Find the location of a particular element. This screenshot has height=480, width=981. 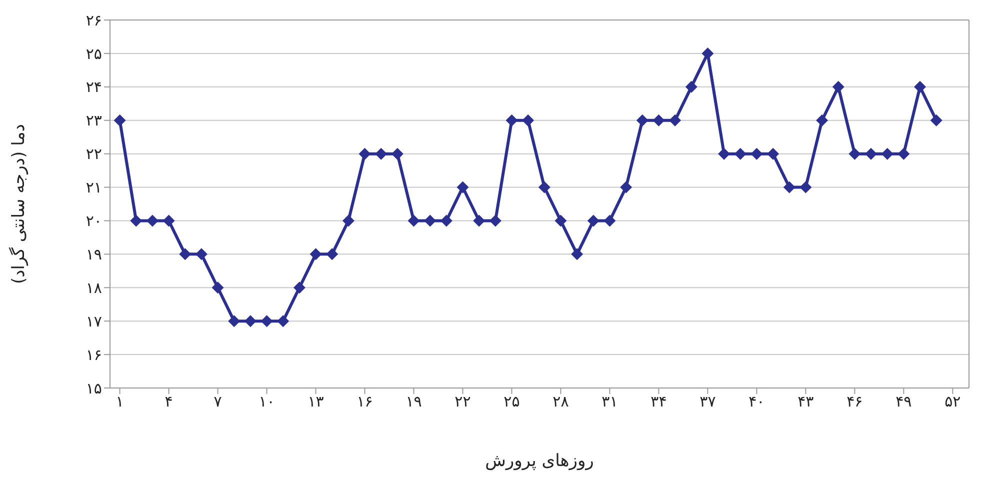

x-tick-label: ۳۴ is located at coordinates (658, 401).